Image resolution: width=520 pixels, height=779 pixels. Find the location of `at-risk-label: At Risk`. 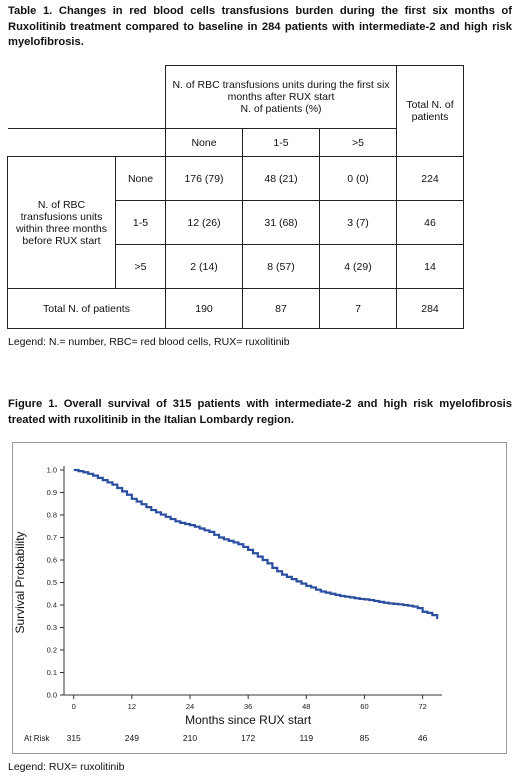

at-risk-label: At Risk is located at coordinates (37, 738).